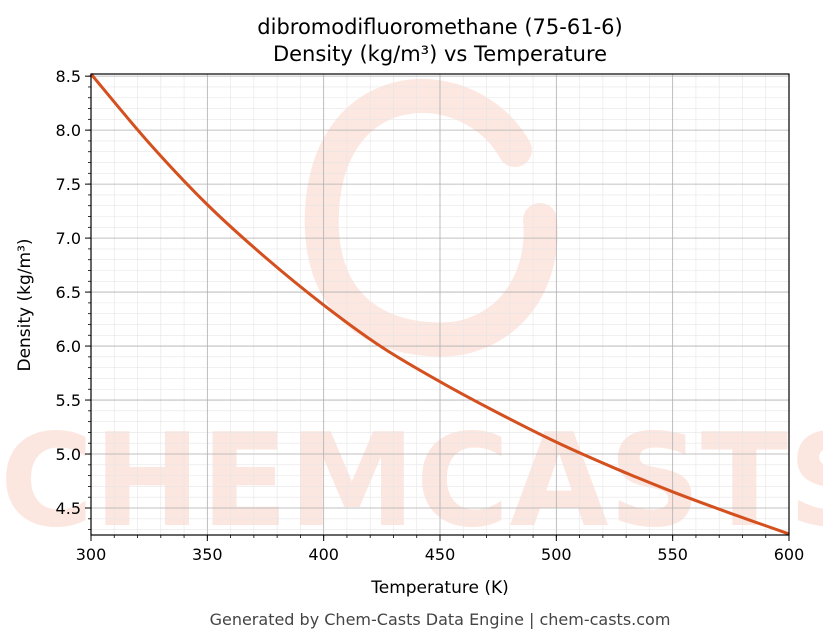 The image size is (823, 644). What do you see at coordinates (431, 218) in the screenshot?
I see `watermark-swirl` at bounding box center [431, 218].